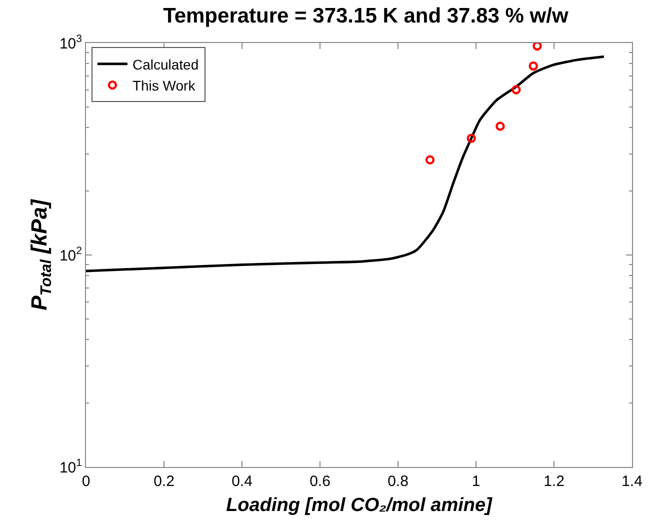 This screenshot has height=529, width=653. I want to click on x-tick-label: 0.8, so click(398, 481).